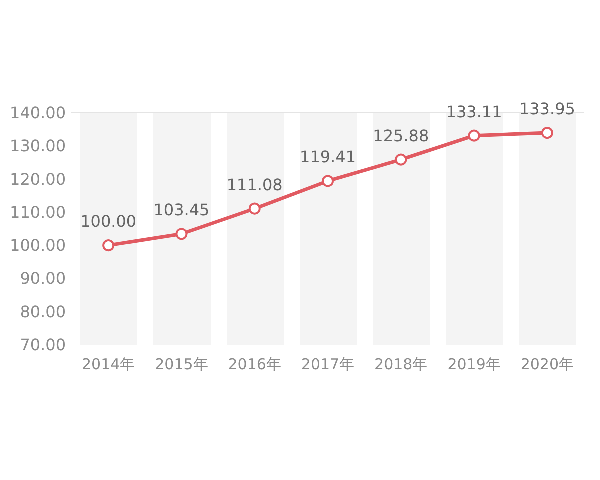 Image resolution: width=600 pixels, height=480 pixels. I want to click on y-tick-label: 70.00, so click(43, 345).